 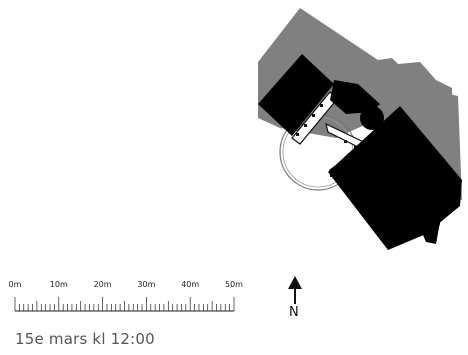 What do you see at coordinates (295, 282) in the screenshot?
I see `north-arrow-head` at bounding box center [295, 282].